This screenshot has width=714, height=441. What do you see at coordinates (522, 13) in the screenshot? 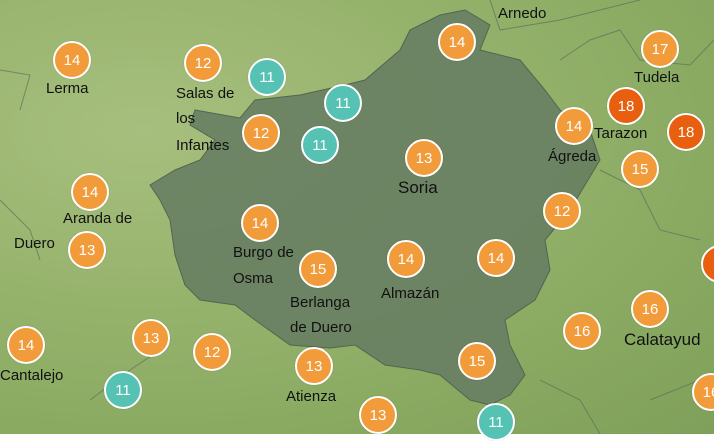
I see `town-label: Arnedo` at bounding box center [522, 13].